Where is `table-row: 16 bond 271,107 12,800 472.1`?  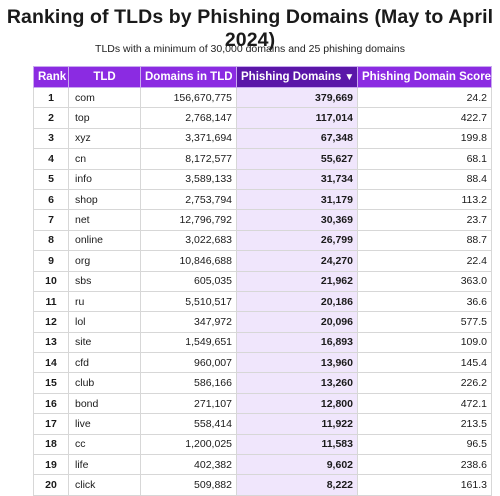
table-row: 16 bond 271,107 12,800 472.1 is located at coordinates (262, 403).